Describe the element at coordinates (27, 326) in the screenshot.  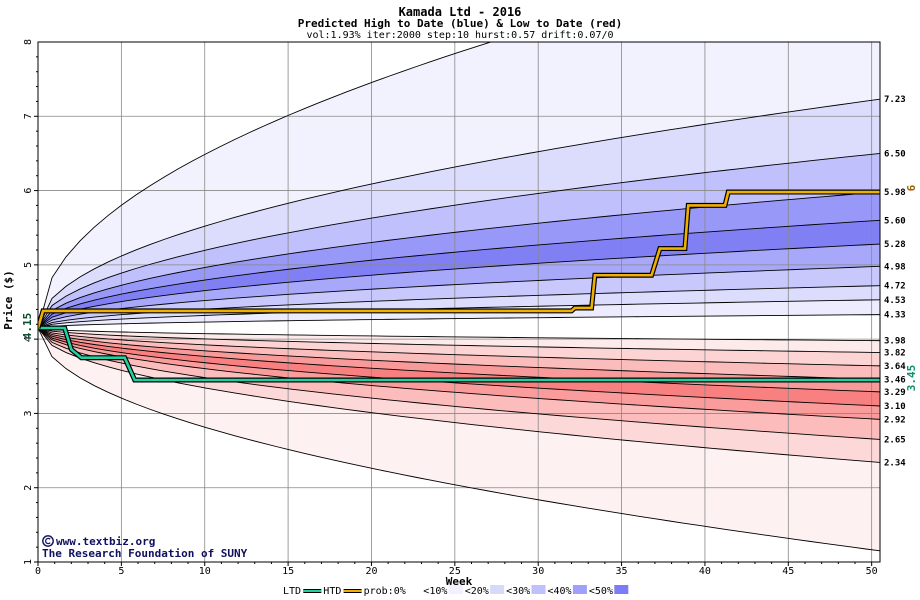
I see `start-price-label: 4.15` at that location.